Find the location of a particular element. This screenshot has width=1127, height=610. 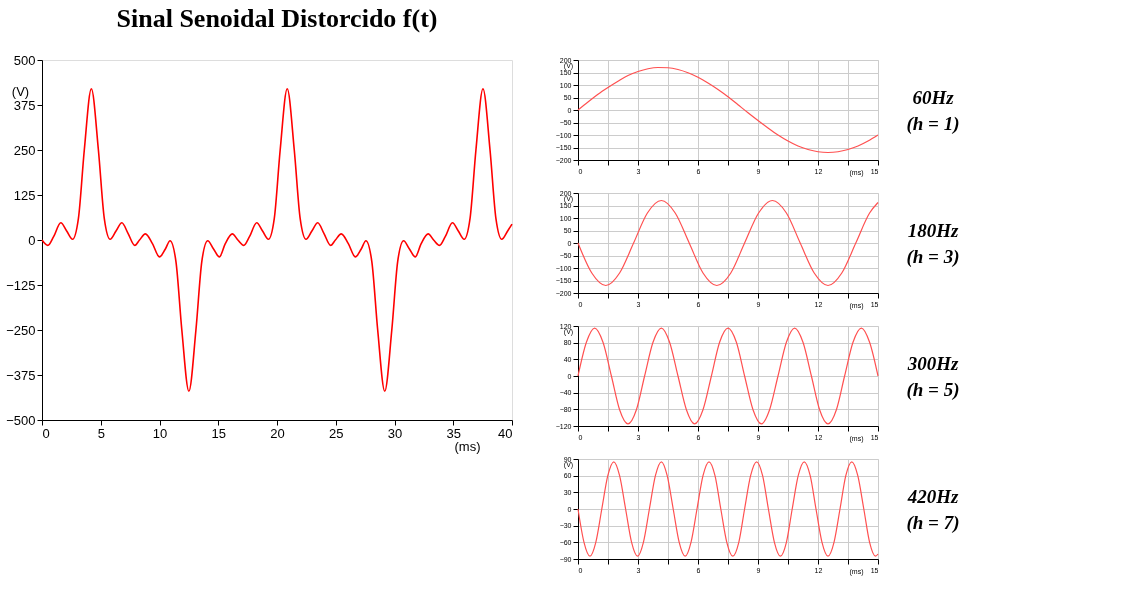

chart-title: Sinal Senoidal Distorcido f(t) is located at coordinates (277, 18).